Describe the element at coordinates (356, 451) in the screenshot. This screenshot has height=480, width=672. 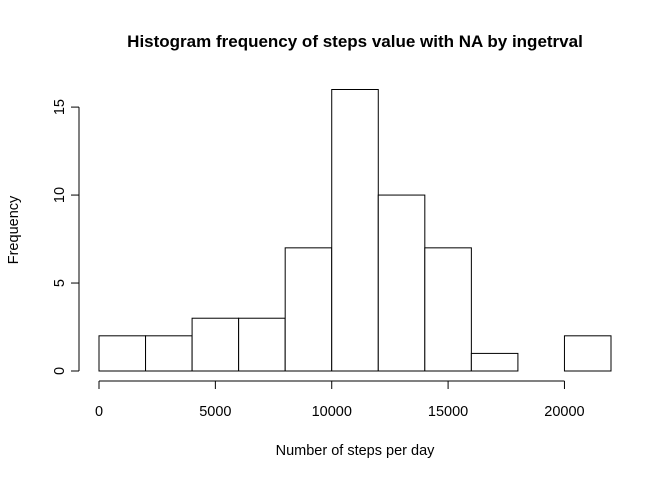
I see `x-axis-label: Number of steps per day` at that location.